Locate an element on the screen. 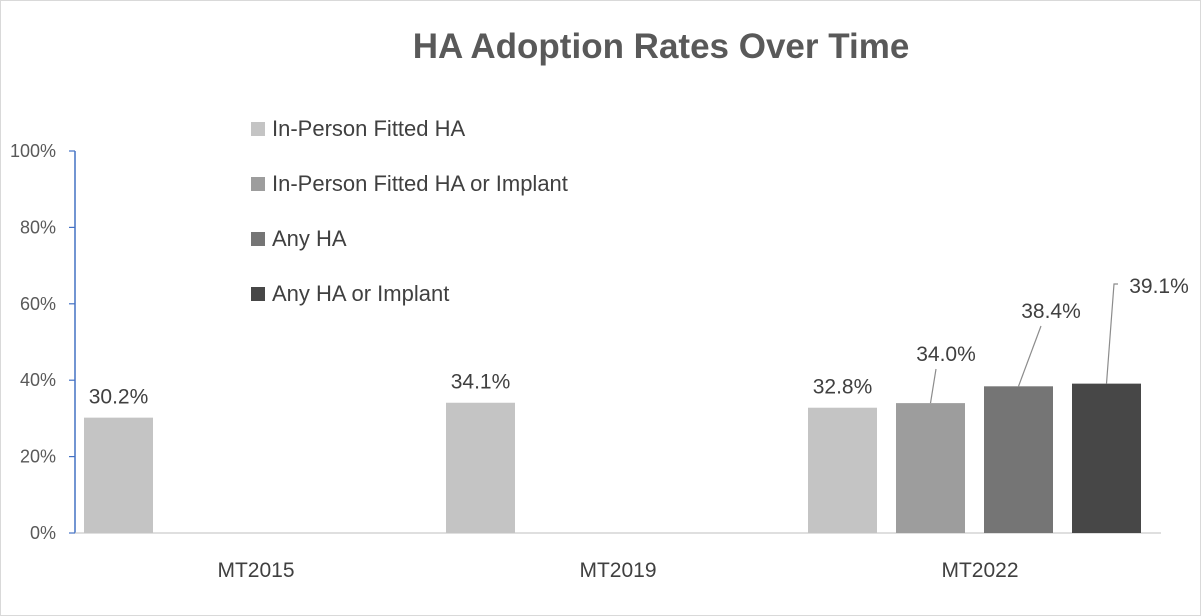 The width and height of the screenshot is (1201, 616). y-tick-label: 100% is located at coordinates (33, 151).